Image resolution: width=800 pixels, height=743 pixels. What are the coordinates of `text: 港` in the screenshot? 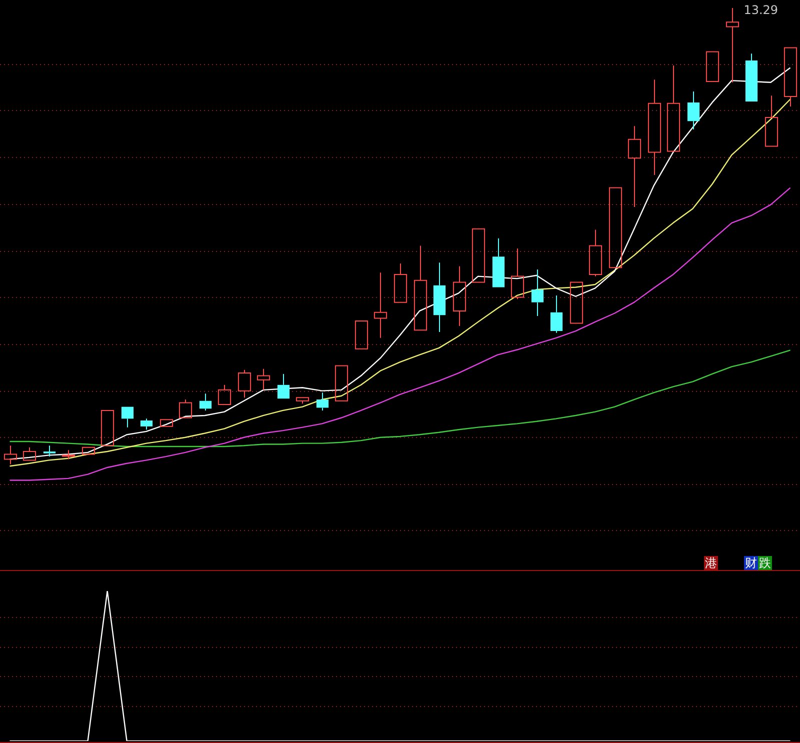 It's located at (711, 563).